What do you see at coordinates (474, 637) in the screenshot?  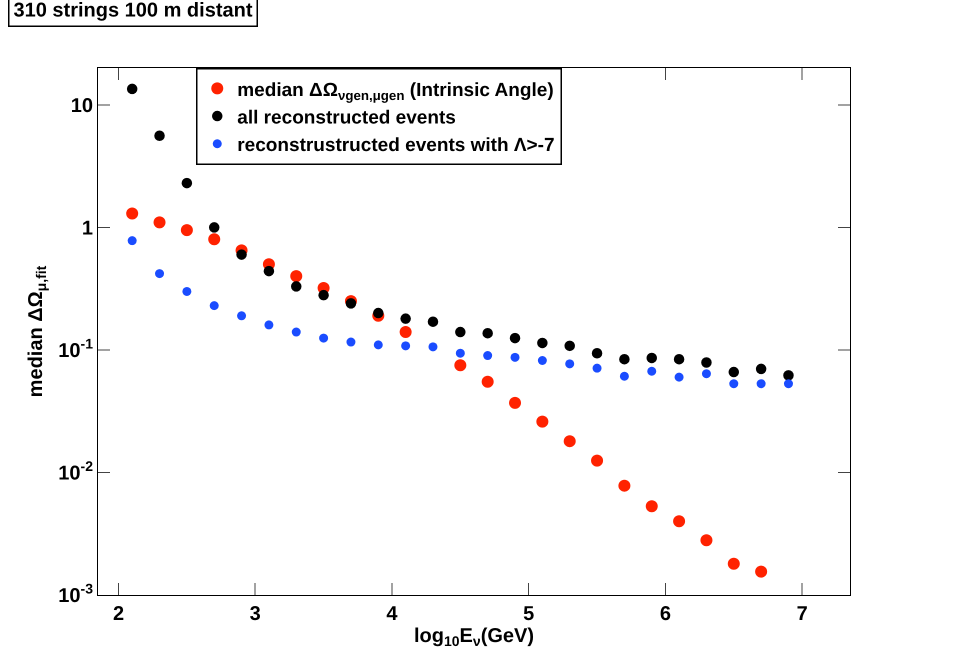 I see `x-axis-title: log$_{10}$E$_{ν}$(GeV)` at bounding box center [474, 637].